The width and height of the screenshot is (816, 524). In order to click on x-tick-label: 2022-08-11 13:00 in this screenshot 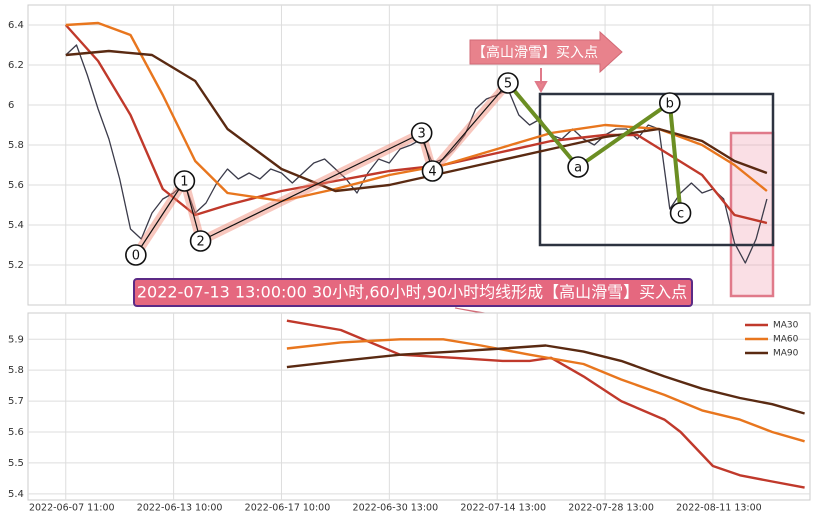, I will do `click(719, 508)`.